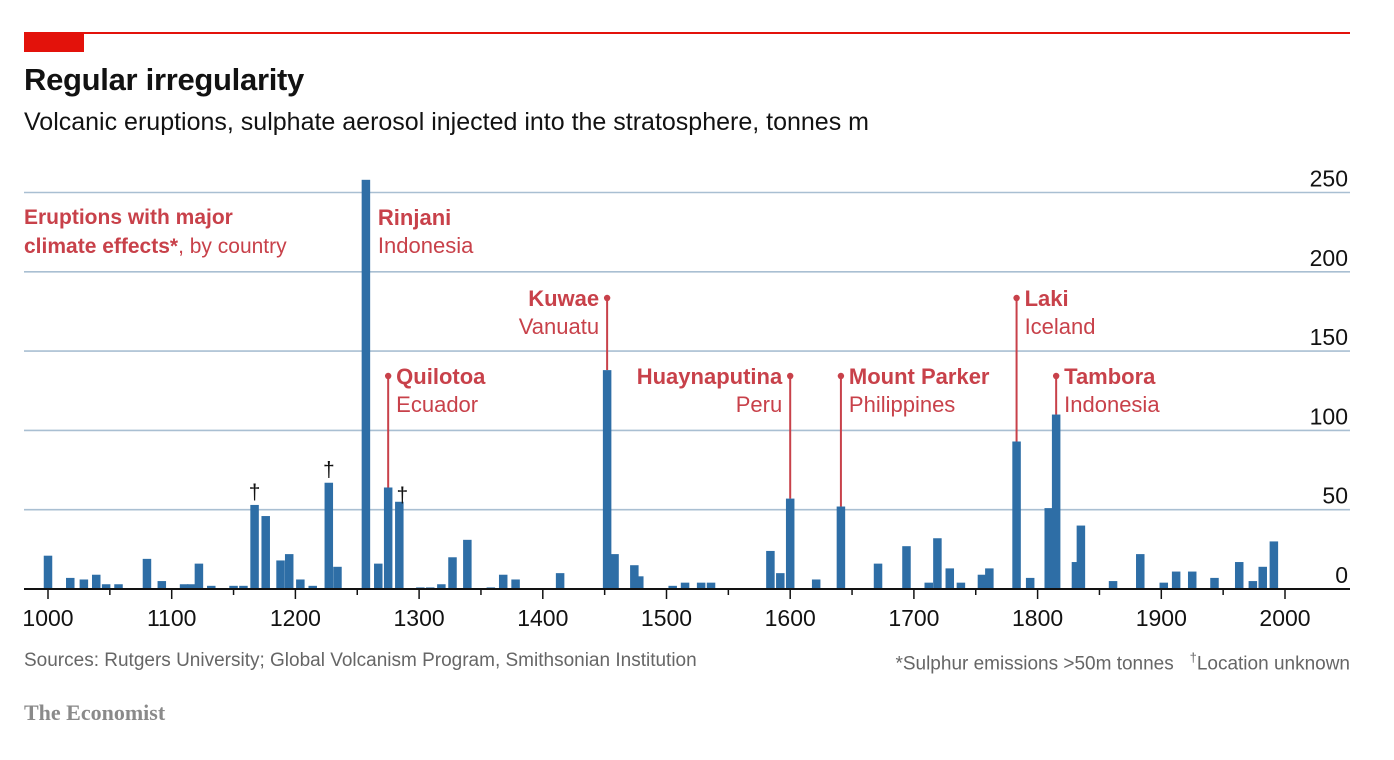 This screenshot has height=760, width=1394. Describe the element at coordinates (1335, 496) in the screenshot. I see `y-tick-label: 50` at that location.